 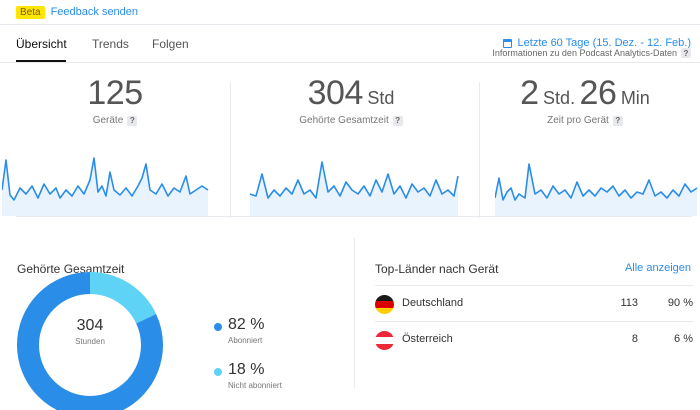 What do you see at coordinates (246, 324) in the screenshot?
I see `legend-subscribed-percent: 82 %` at bounding box center [246, 324].